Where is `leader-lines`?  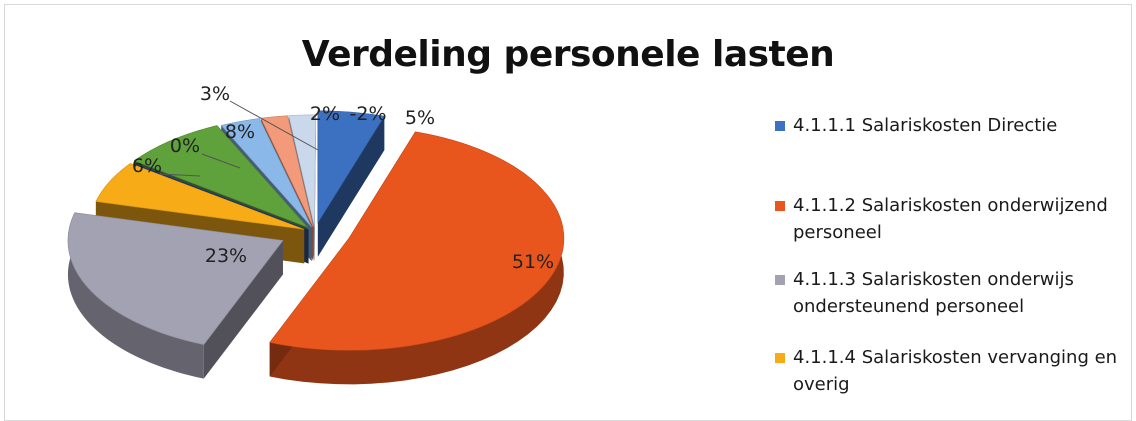
leader-lines is located at coordinates (239, 138).